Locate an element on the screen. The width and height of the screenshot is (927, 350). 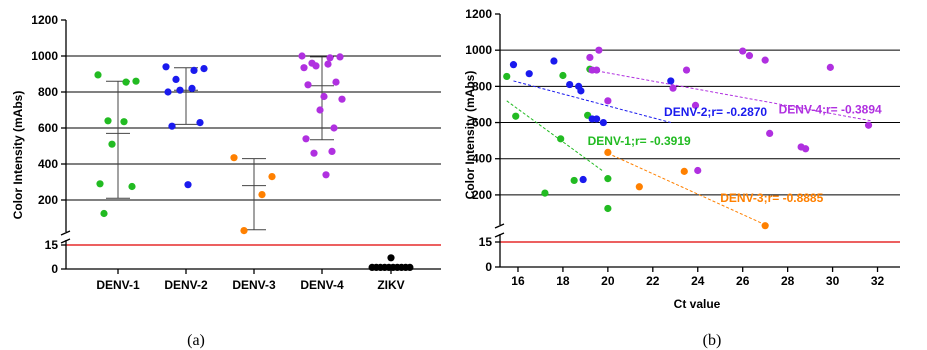
panel-b-y-axis-label: Color Intensity (mAbs) is located at coordinates (470, 135).